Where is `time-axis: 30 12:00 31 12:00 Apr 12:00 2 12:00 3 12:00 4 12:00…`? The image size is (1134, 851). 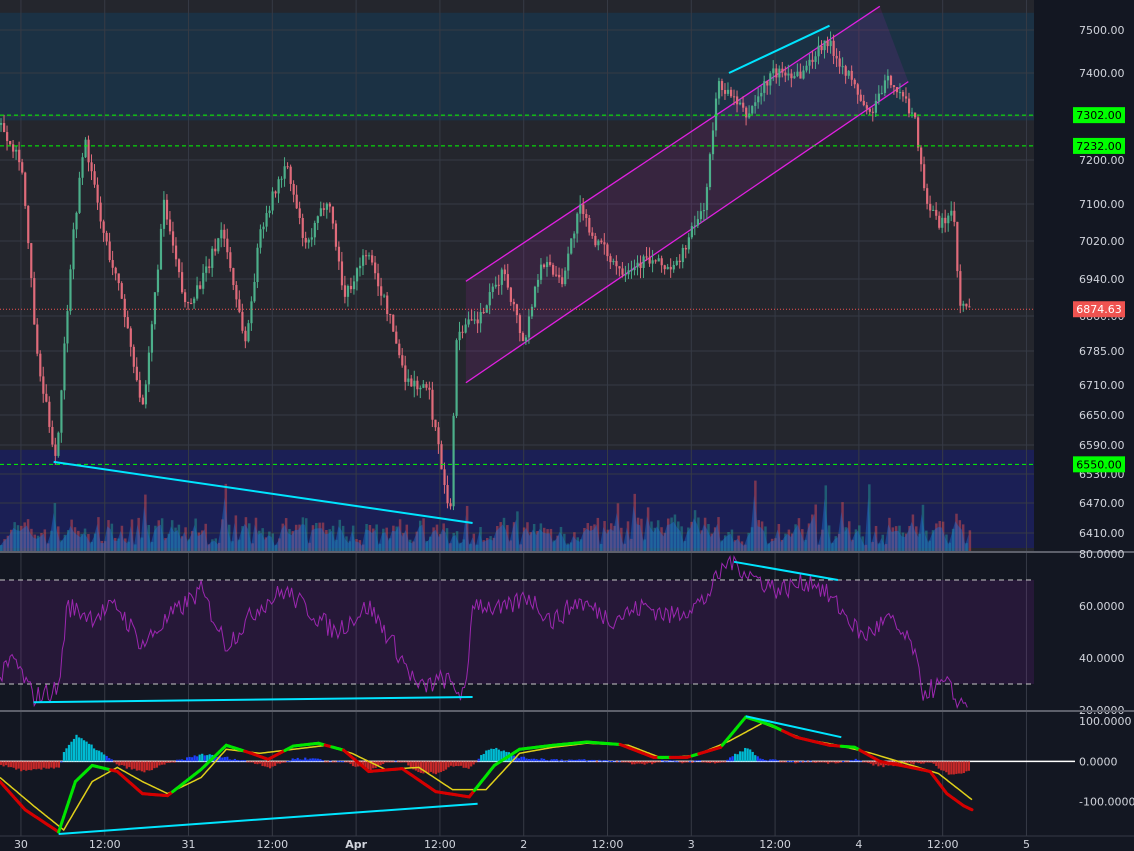
time-axis: 30 12:00 31 12:00 Apr 12:00 2 12:00 3 12:00 4 12:00… is located at coordinates (567, 843).